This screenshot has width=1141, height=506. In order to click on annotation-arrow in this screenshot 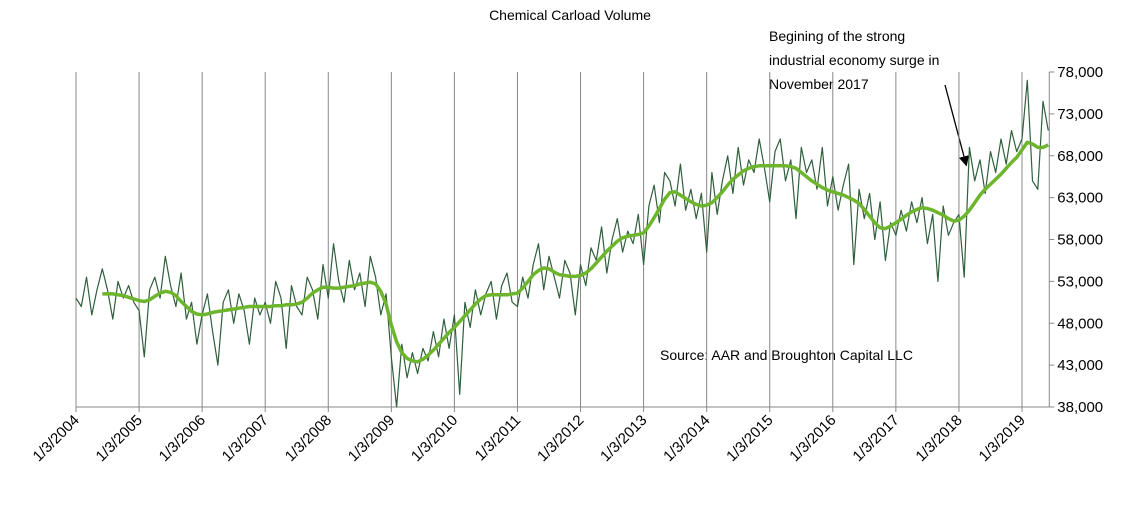, I will do `click(957, 125)`.